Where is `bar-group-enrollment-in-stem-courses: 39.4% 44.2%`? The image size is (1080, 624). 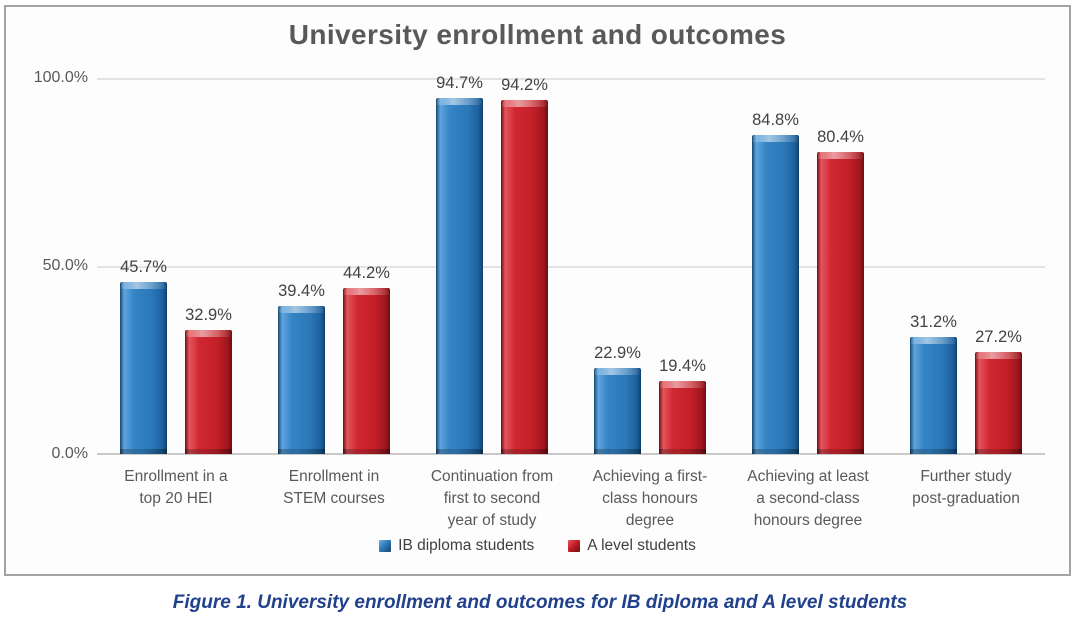 bar-group-enrollment-in-stem-courses: 39.4% 44.2% is located at coordinates (334, 266).